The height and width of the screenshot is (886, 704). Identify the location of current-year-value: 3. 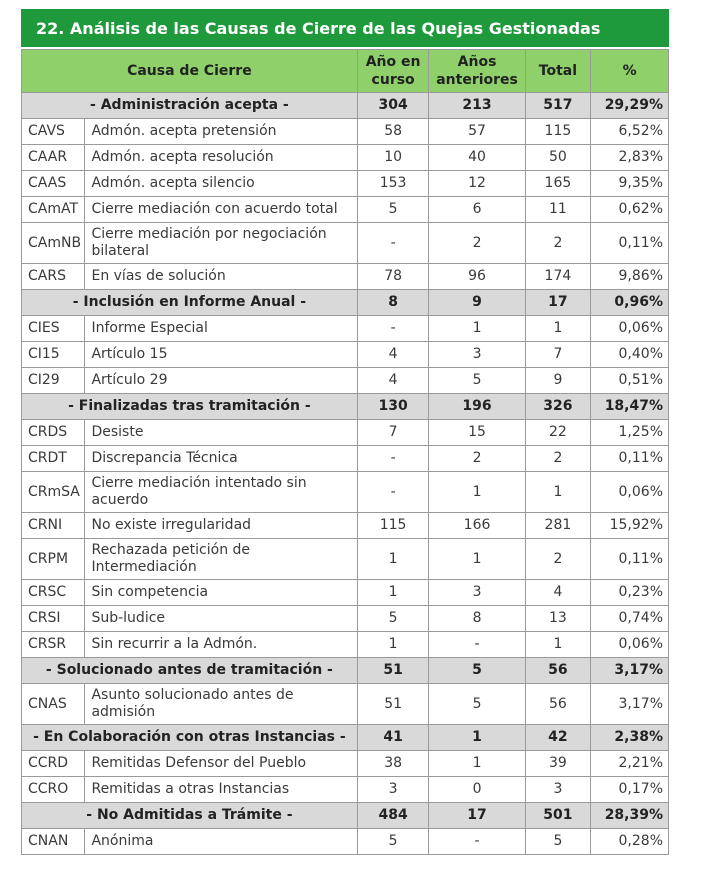
(393, 789).